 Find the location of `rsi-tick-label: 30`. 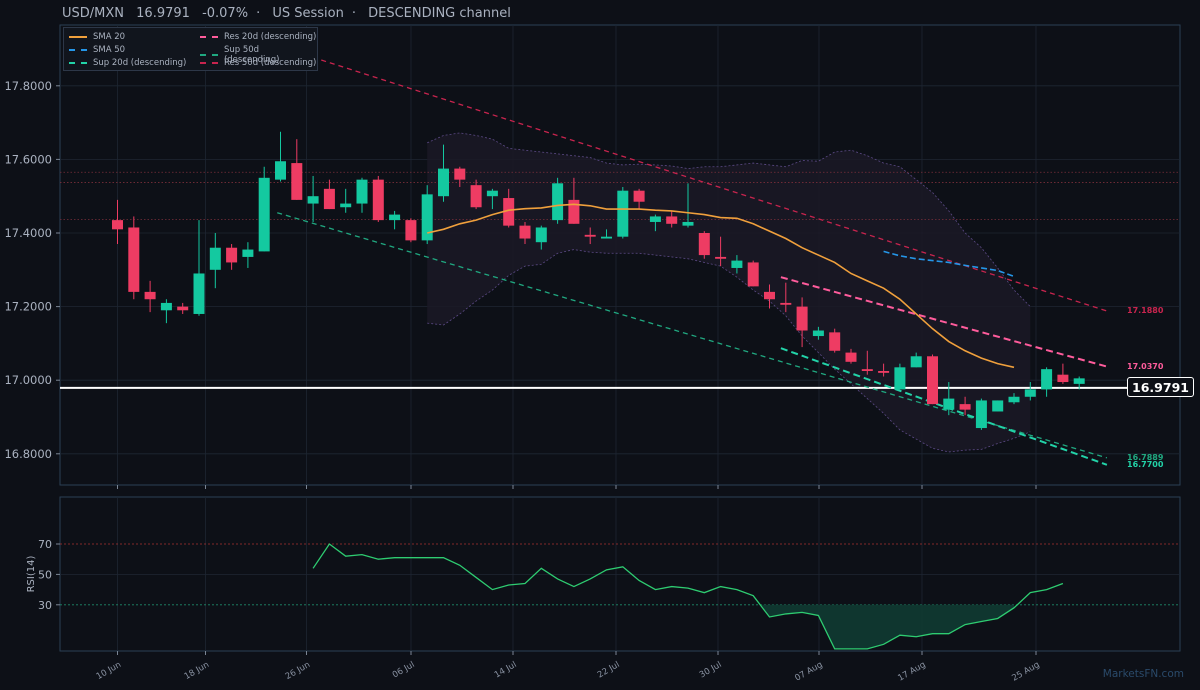

rsi-tick-label: 30 is located at coordinates (45, 605).